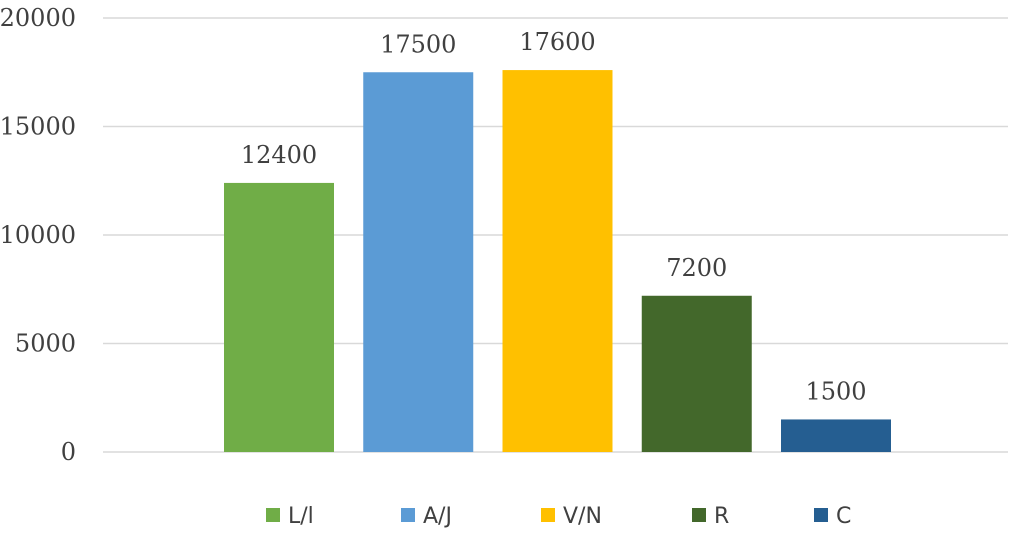  I want to click on legend: L/l A/J V/N R C, so click(558, 516).